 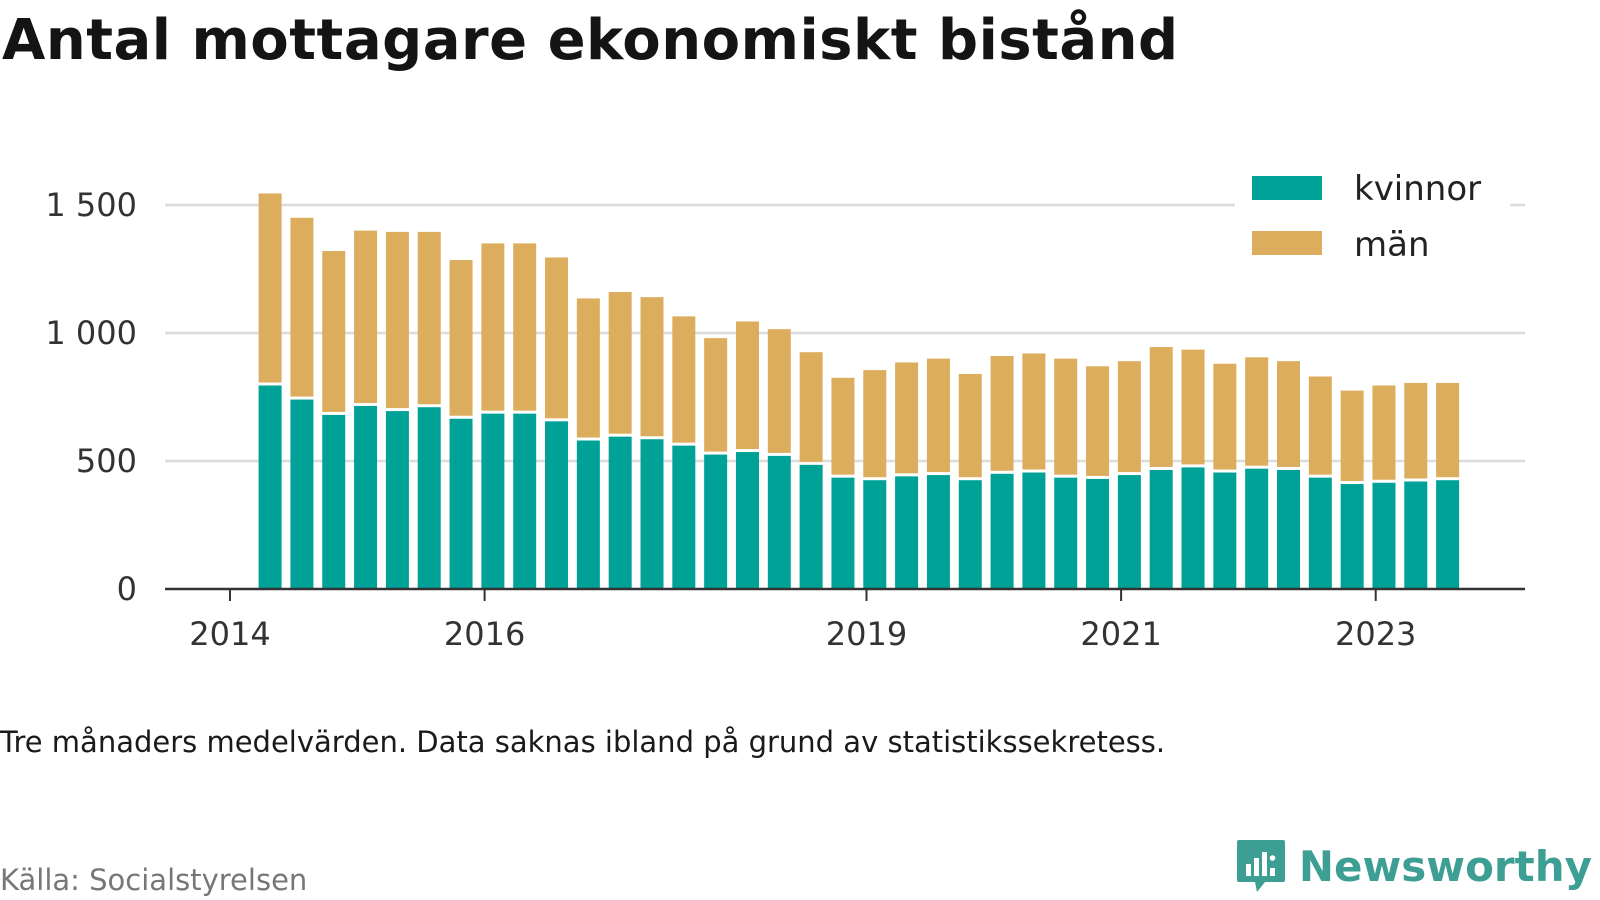 I want to click on brand-logo: Newsworthy, so click(x=1413, y=866).